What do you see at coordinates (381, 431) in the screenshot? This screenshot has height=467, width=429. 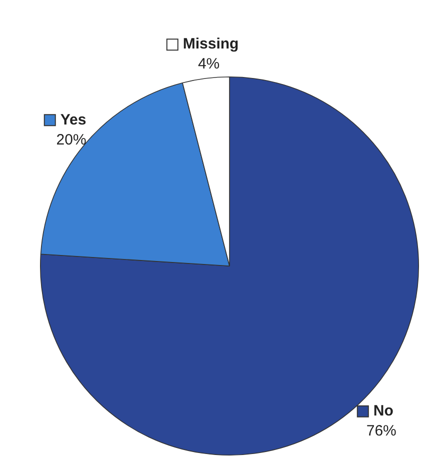 I see `data-label: 76%` at bounding box center [381, 431].